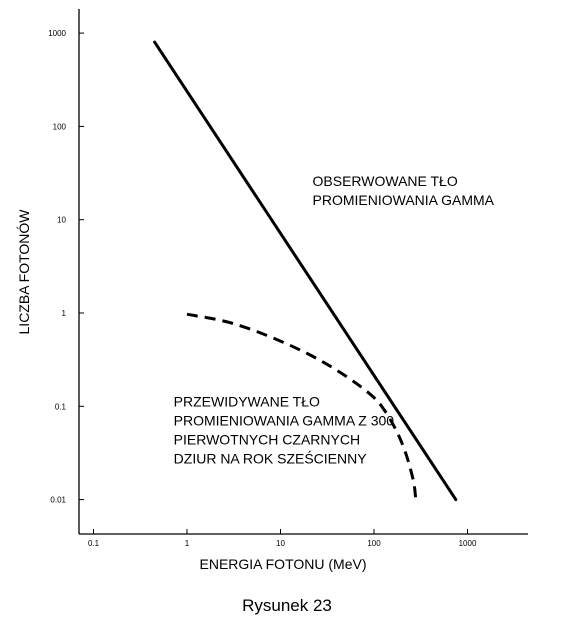  I want to click on observed-annotation: OBSERWOWANE TŁO PROMIENIOWANIA GAMMA, so click(404, 190).